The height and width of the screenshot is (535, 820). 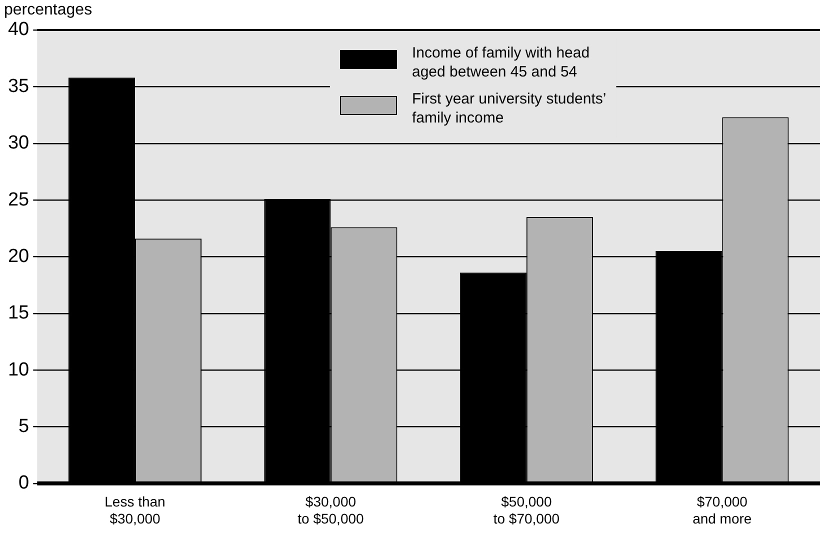 I want to click on legend-label: Income of family with head aged between 45 and 54, so click(x=501, y=62).